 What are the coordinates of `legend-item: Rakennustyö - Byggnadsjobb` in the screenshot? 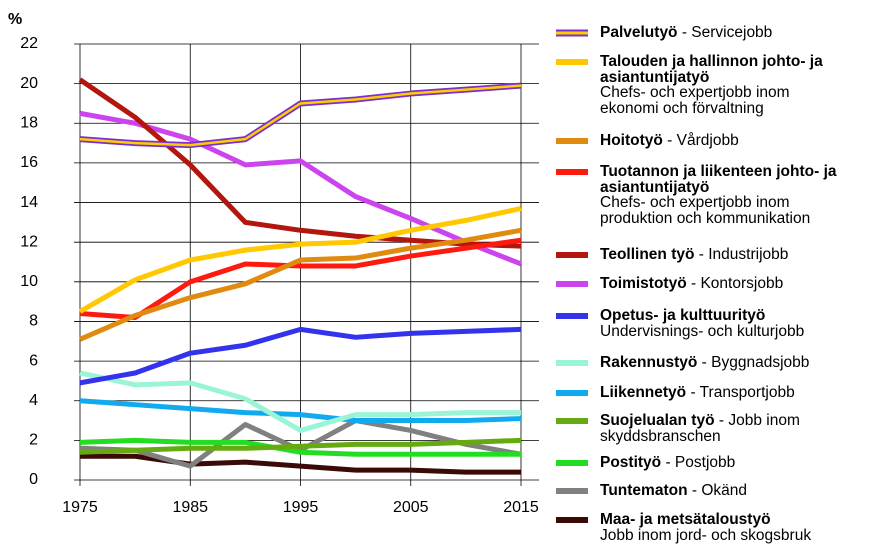 It's located at (725, 363).